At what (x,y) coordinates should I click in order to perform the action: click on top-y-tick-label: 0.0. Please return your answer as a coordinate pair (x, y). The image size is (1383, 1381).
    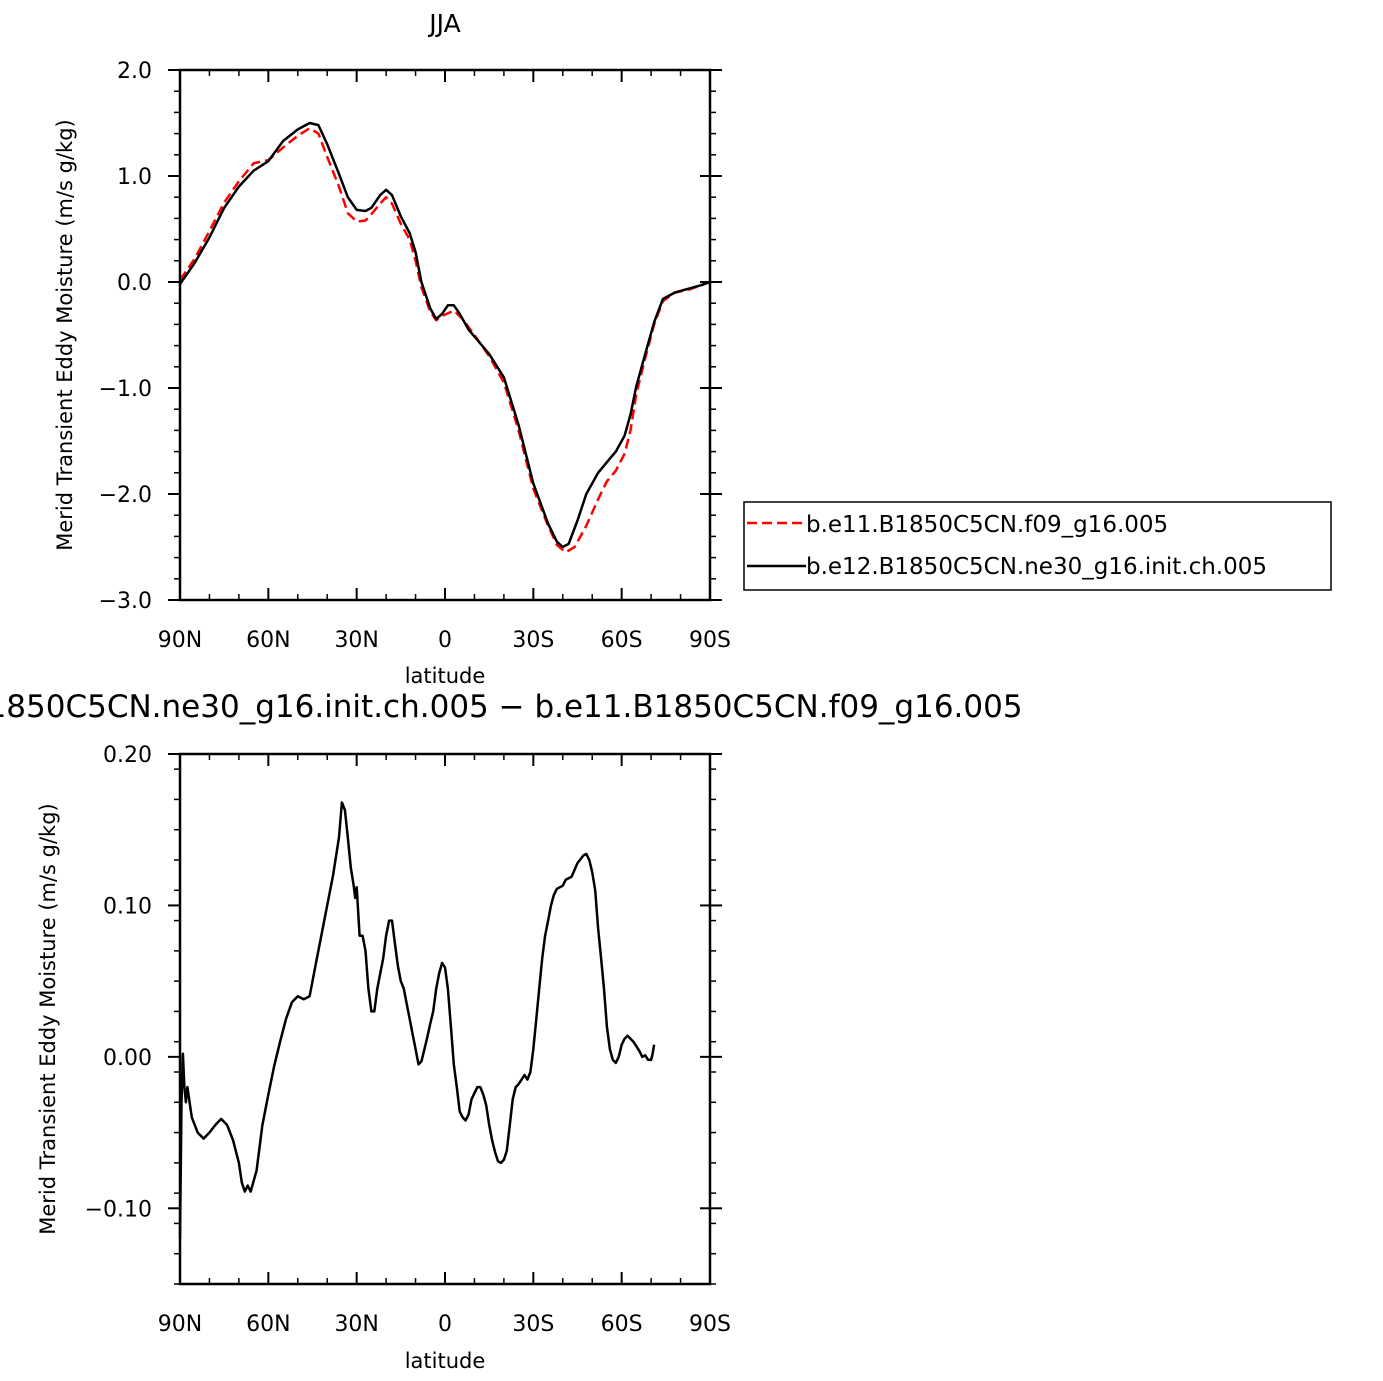
    Looking at the image, I should click on (134, 283).